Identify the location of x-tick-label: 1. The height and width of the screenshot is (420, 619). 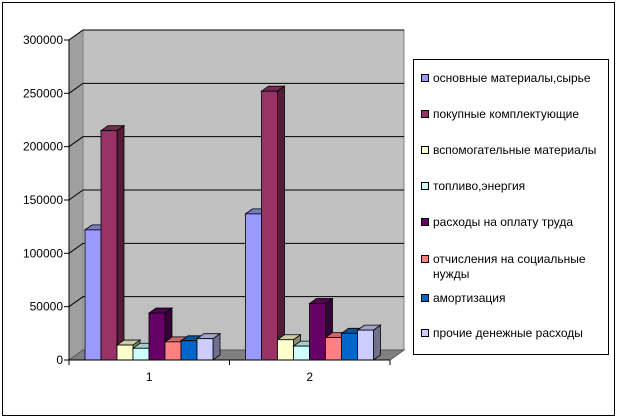
(149, 377).